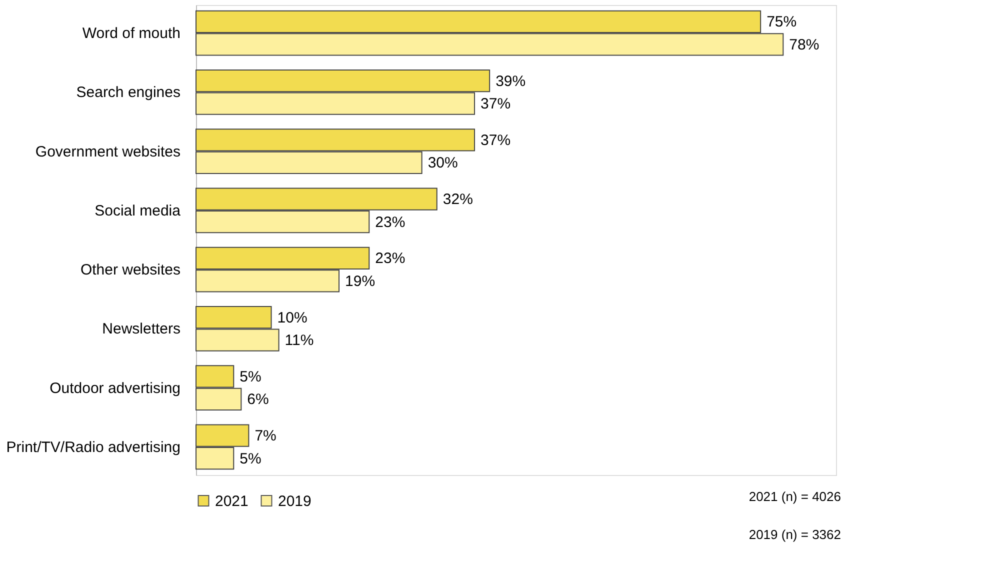 The image size is (992, 564). What do you see at coordinates (511, 81) in the screenshot?
I see `data-label: 39%` at bounding box center [511, 81].